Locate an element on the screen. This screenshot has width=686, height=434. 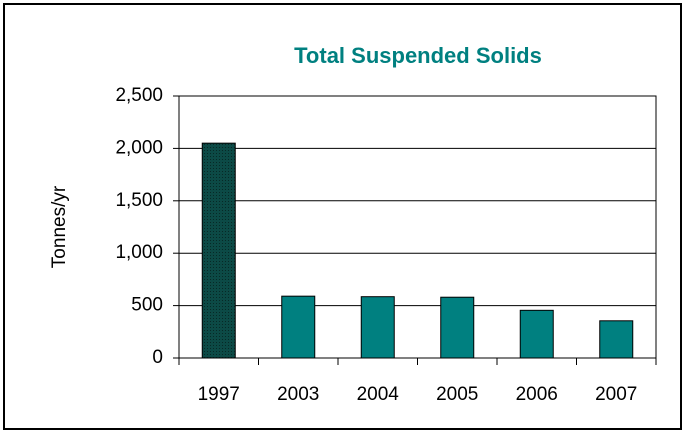
y-tick-label: 0 is located at coordinates (157, 357).